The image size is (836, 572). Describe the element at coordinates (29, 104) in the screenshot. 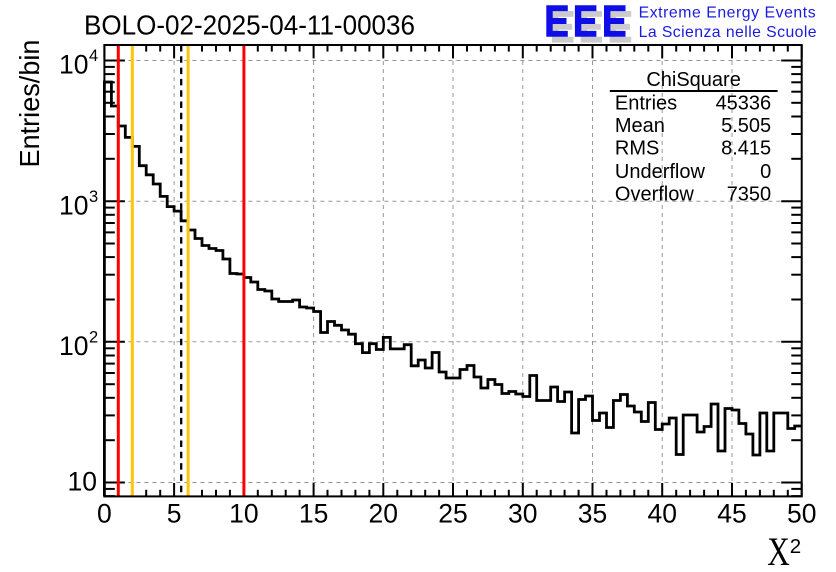

I see `svg-text: Entries/bin` at that location.